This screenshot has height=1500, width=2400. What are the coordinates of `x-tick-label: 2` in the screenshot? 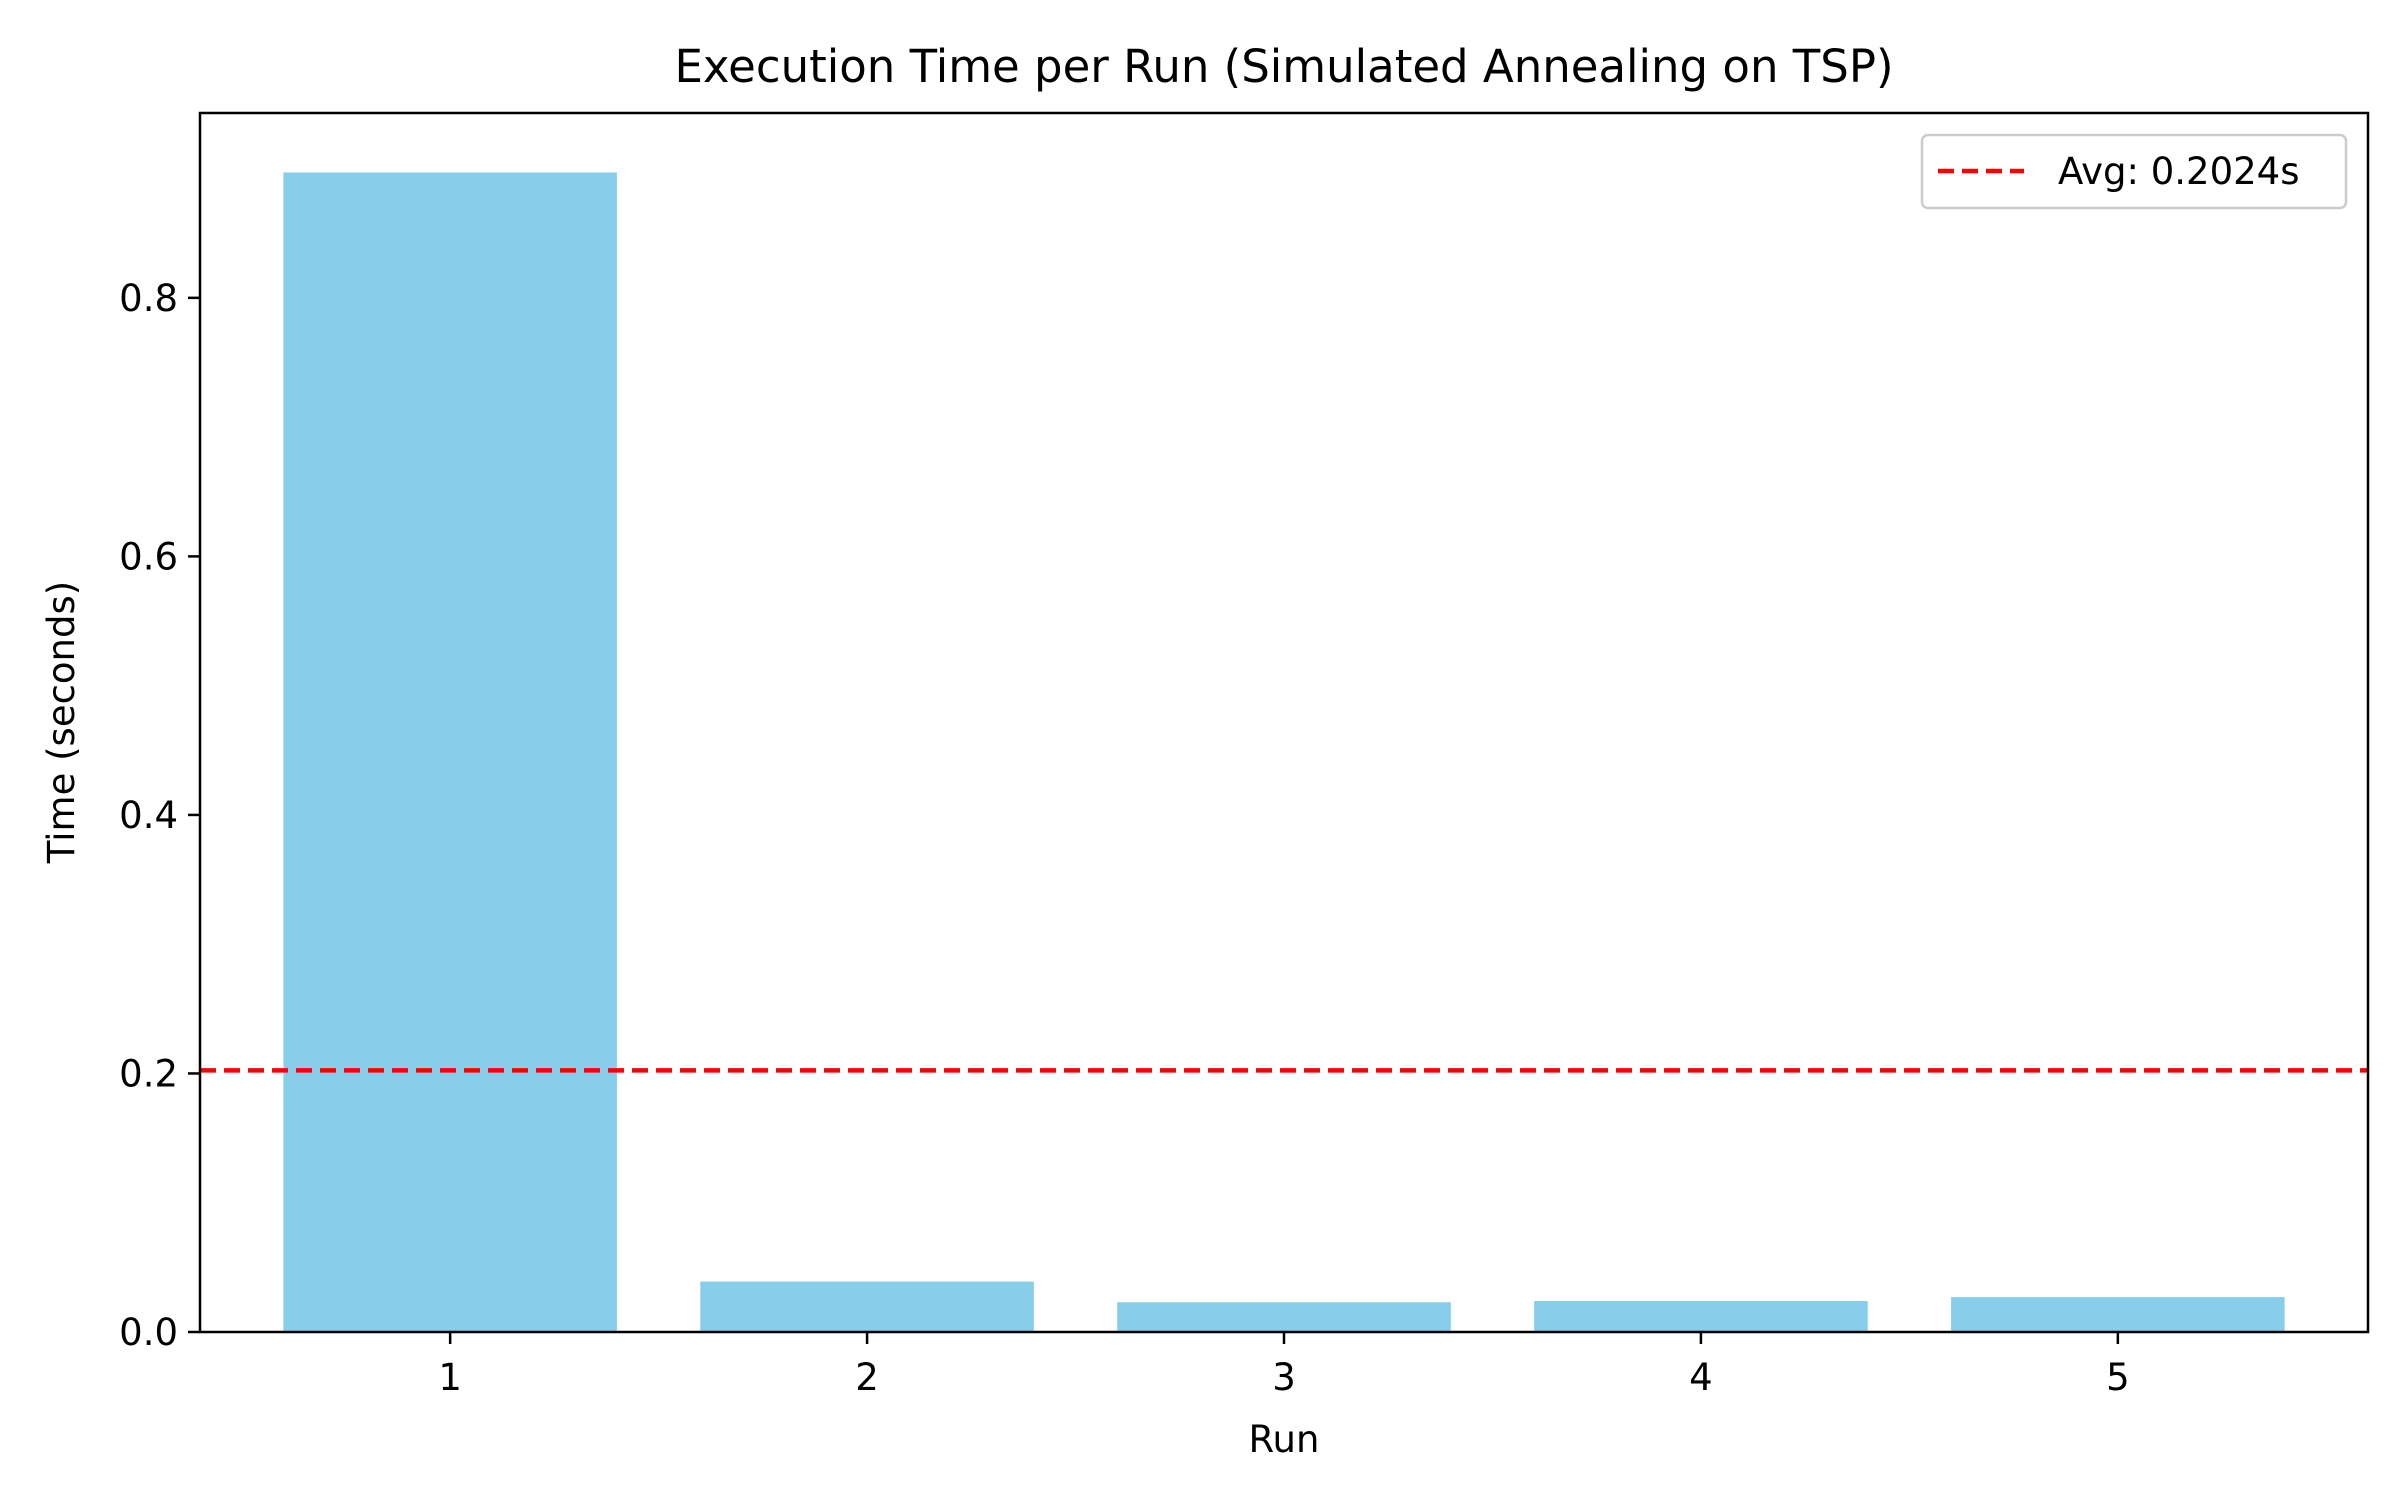 It's located at (867, 1377).